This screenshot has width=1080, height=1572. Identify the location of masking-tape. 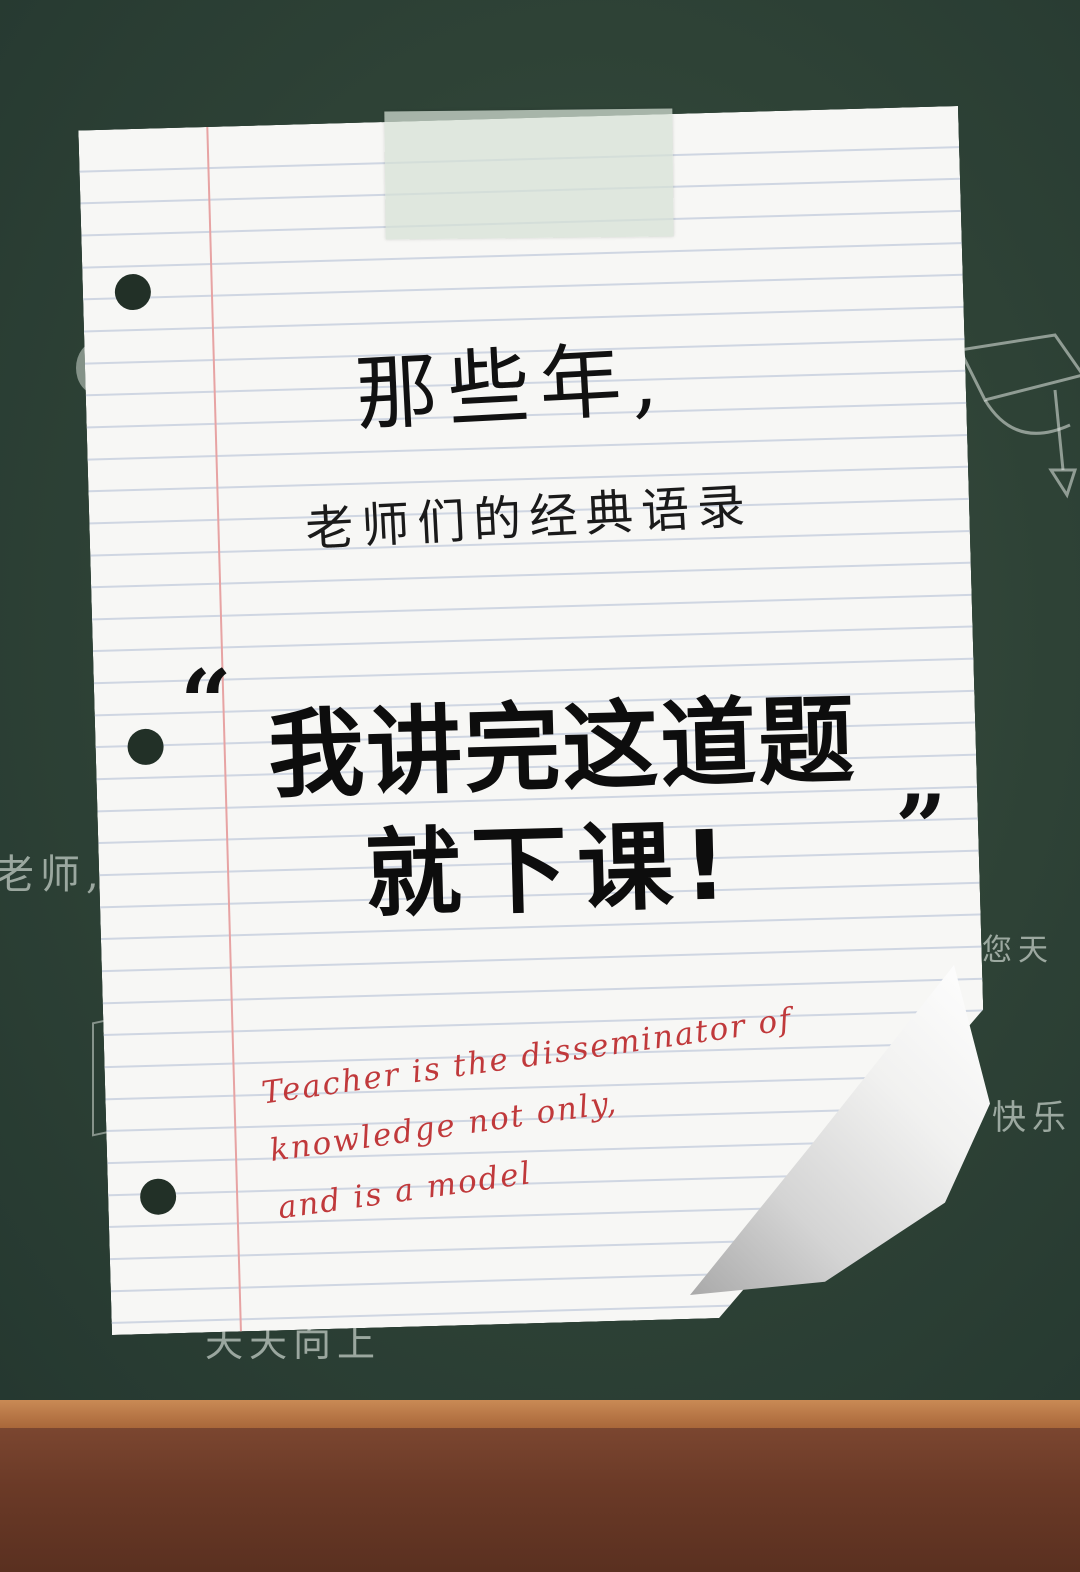
(529, 174).